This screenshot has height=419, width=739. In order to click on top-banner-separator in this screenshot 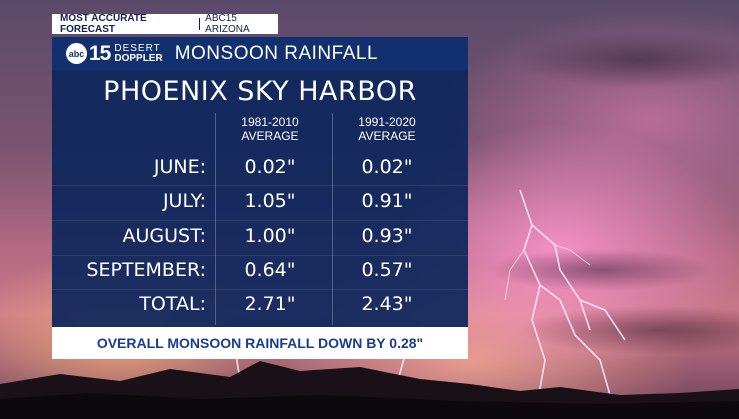, I will do `click(200, 24)`.